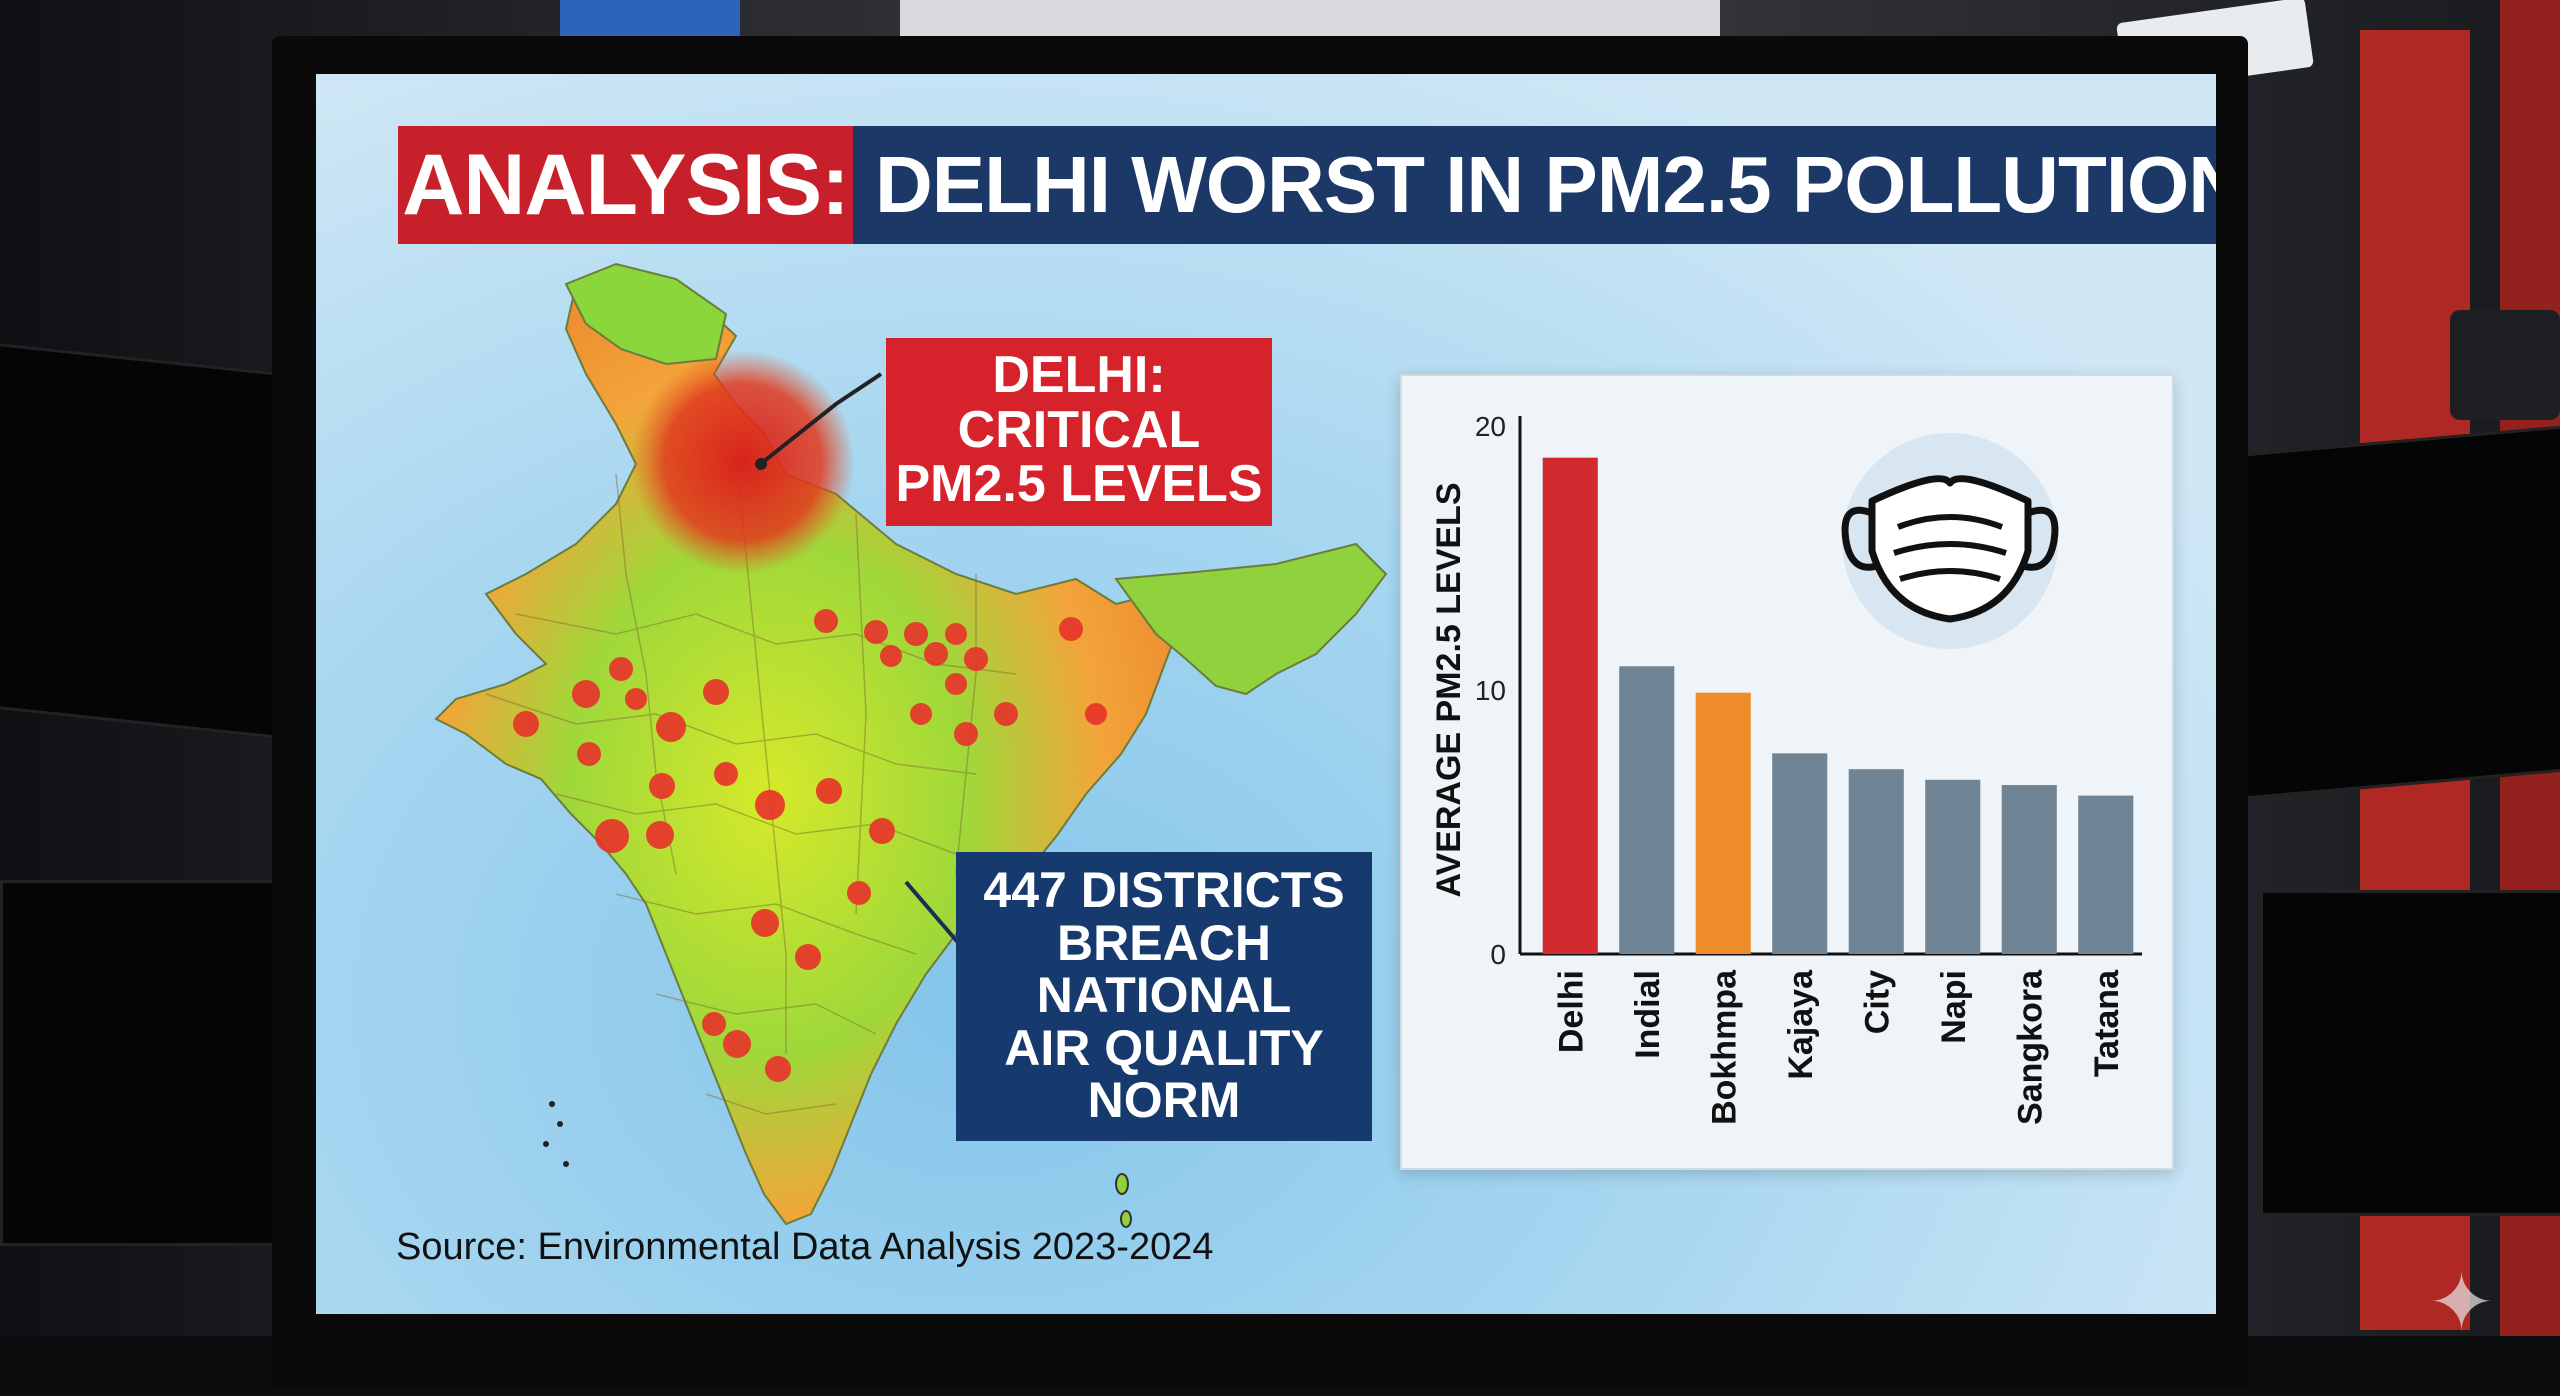 The height and width of the screenshot is (1396, 2560). I want to click on delhi-callout: DELHI: CRITICAL PM2.5 LEVELS, so click(1079, 432).